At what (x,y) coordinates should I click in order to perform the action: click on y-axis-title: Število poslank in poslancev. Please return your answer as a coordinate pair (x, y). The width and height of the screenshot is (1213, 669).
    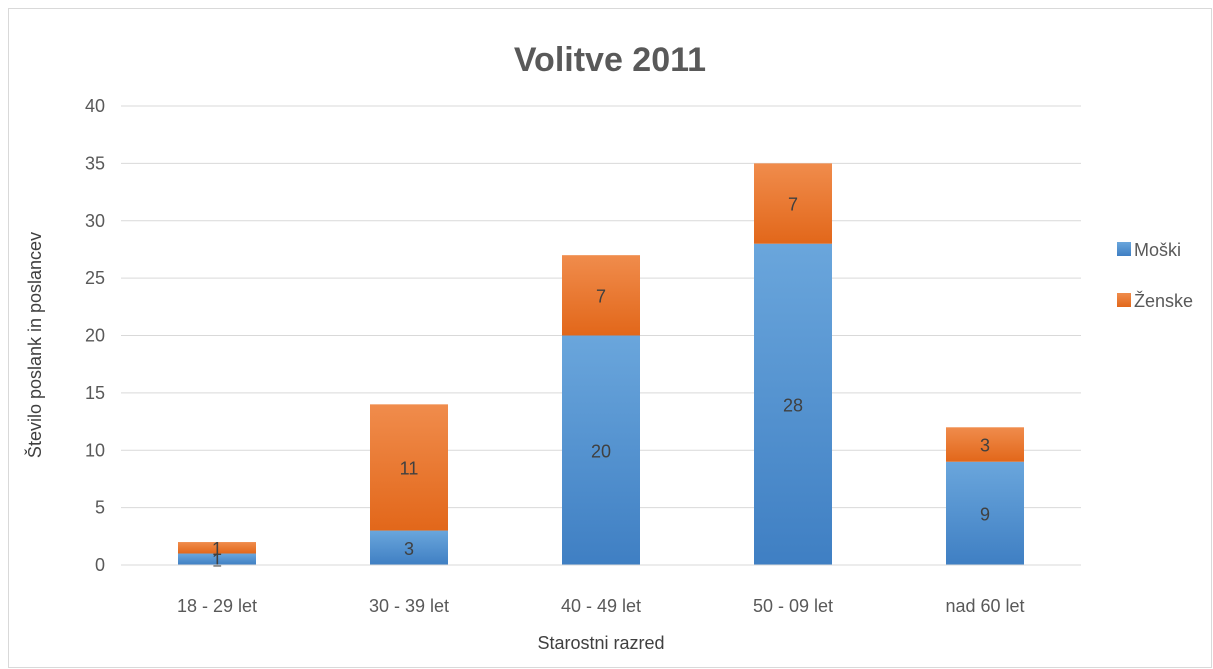
    Looking at the image, I should click on (34, 345).